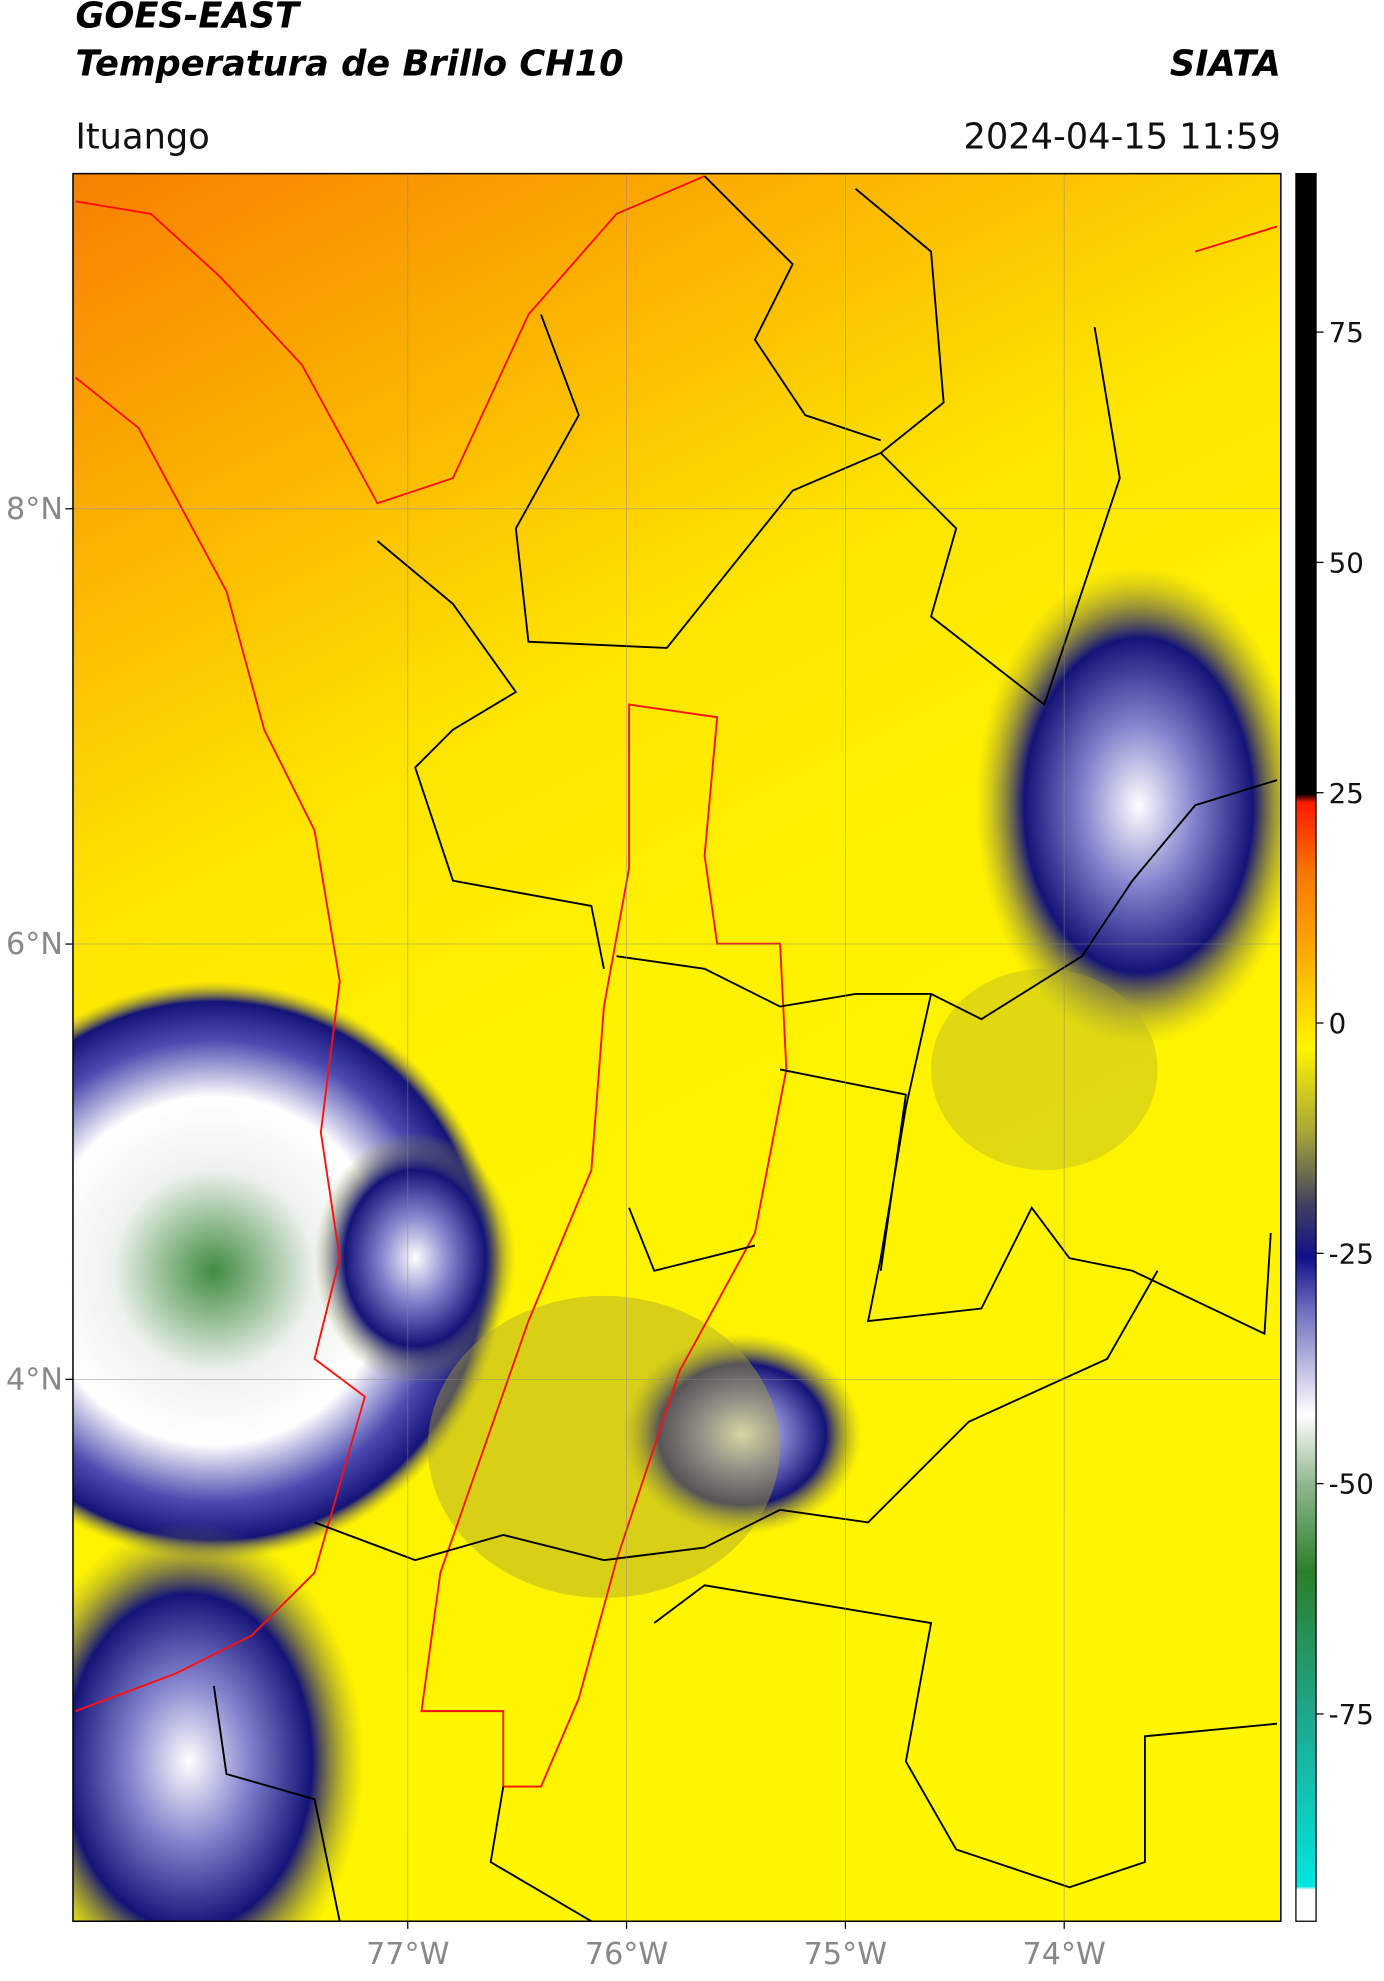 The width and height of the screenshot is (1384, 1981). What do you see at coordinates (1346, 332) in the screenshot?
I see `colorbar-tick-label: 75` at bounding box center [1346, 332].